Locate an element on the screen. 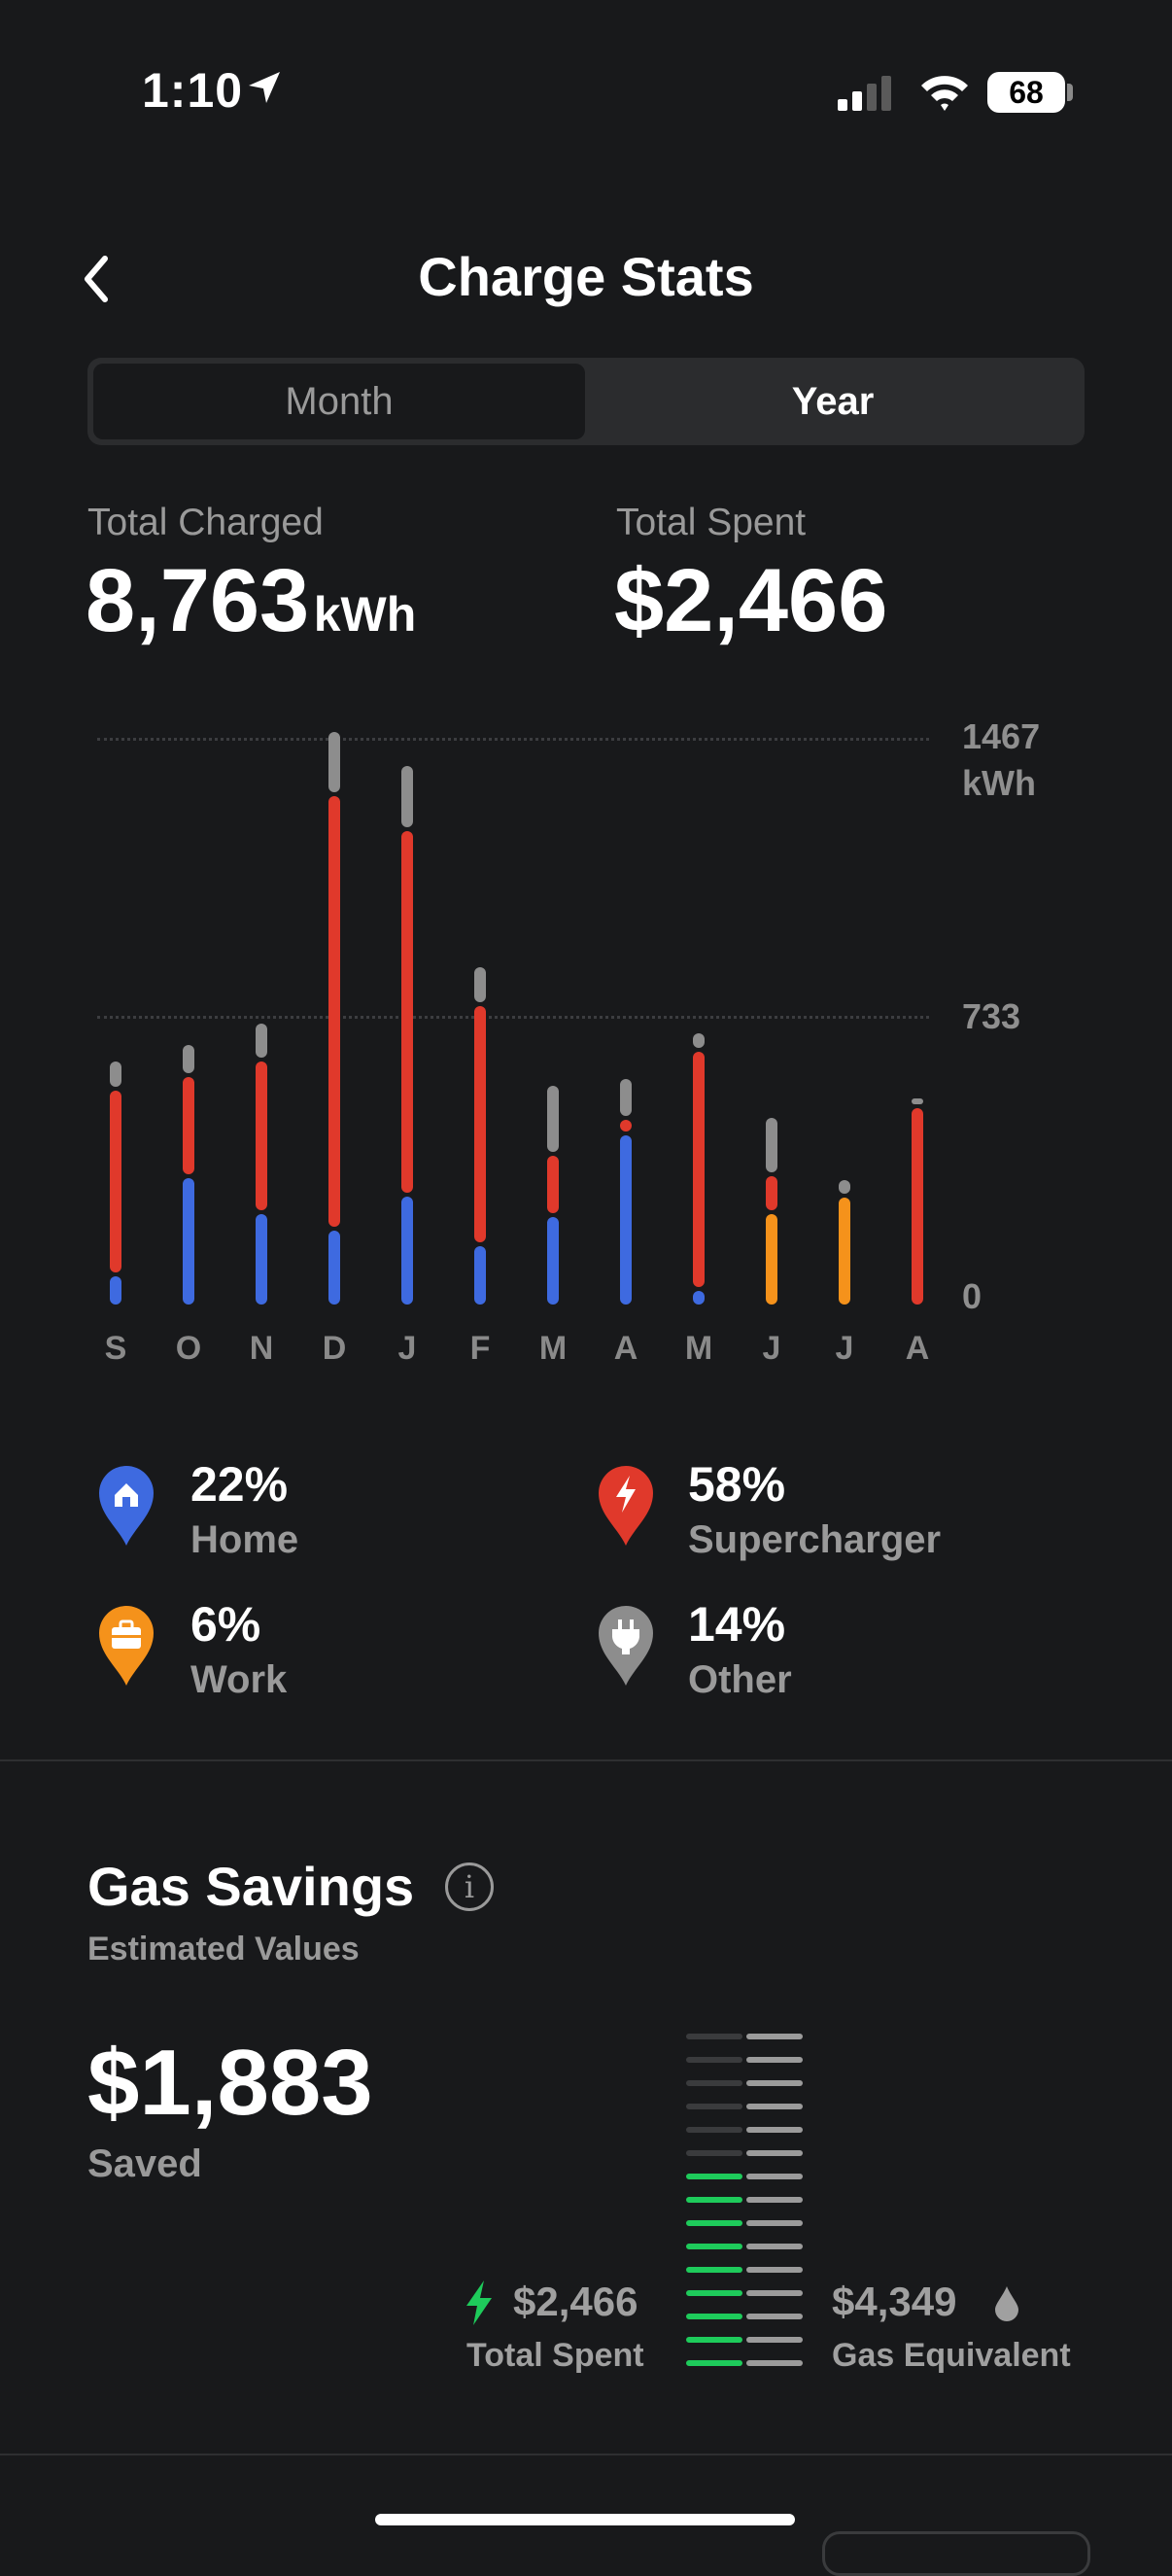 The image size is (1172, 2576). fuel-drop-icon is located at coordinates (1007, 2305).